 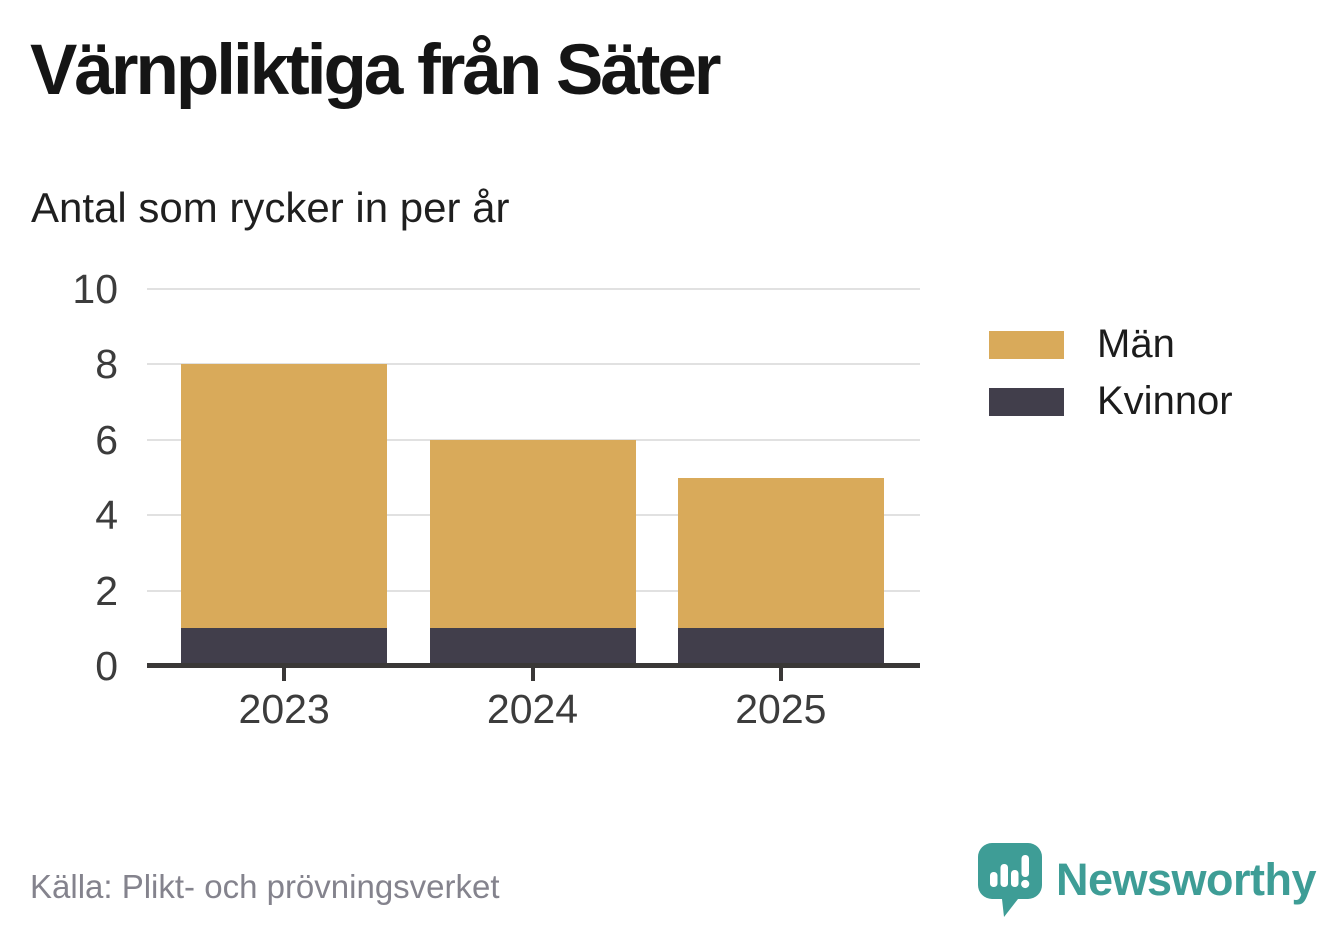 I want to click on bar-2024-kvinnor, so click(x=532, y=647).